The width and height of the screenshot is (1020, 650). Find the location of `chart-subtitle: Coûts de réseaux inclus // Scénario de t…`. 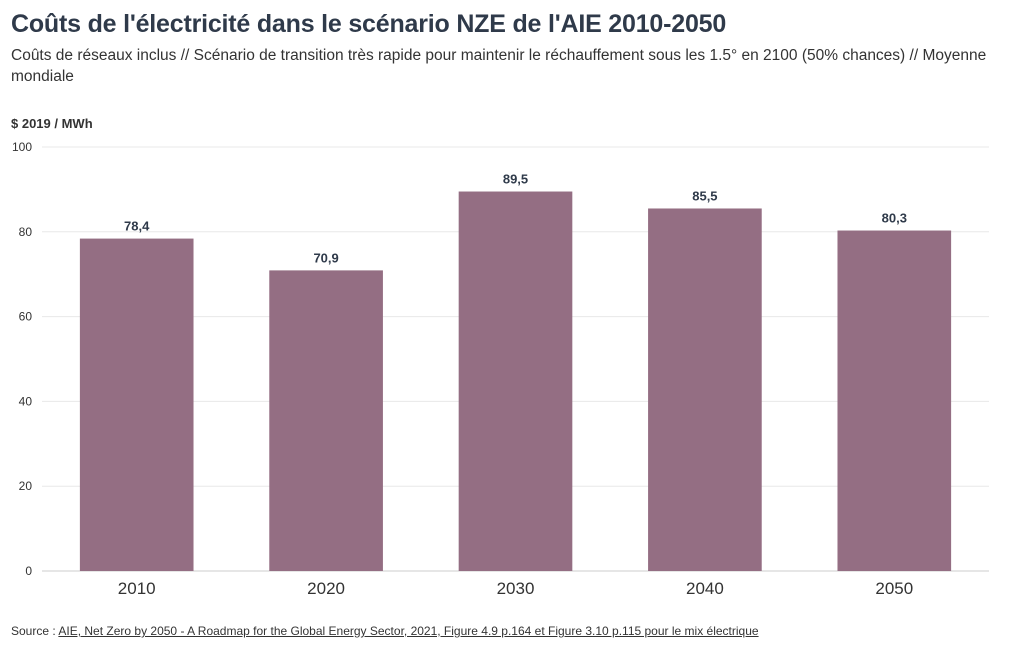

chart-subtitle: Coûts de réseaux inclus // Scénario de t… is located at coordinates (499, 66).